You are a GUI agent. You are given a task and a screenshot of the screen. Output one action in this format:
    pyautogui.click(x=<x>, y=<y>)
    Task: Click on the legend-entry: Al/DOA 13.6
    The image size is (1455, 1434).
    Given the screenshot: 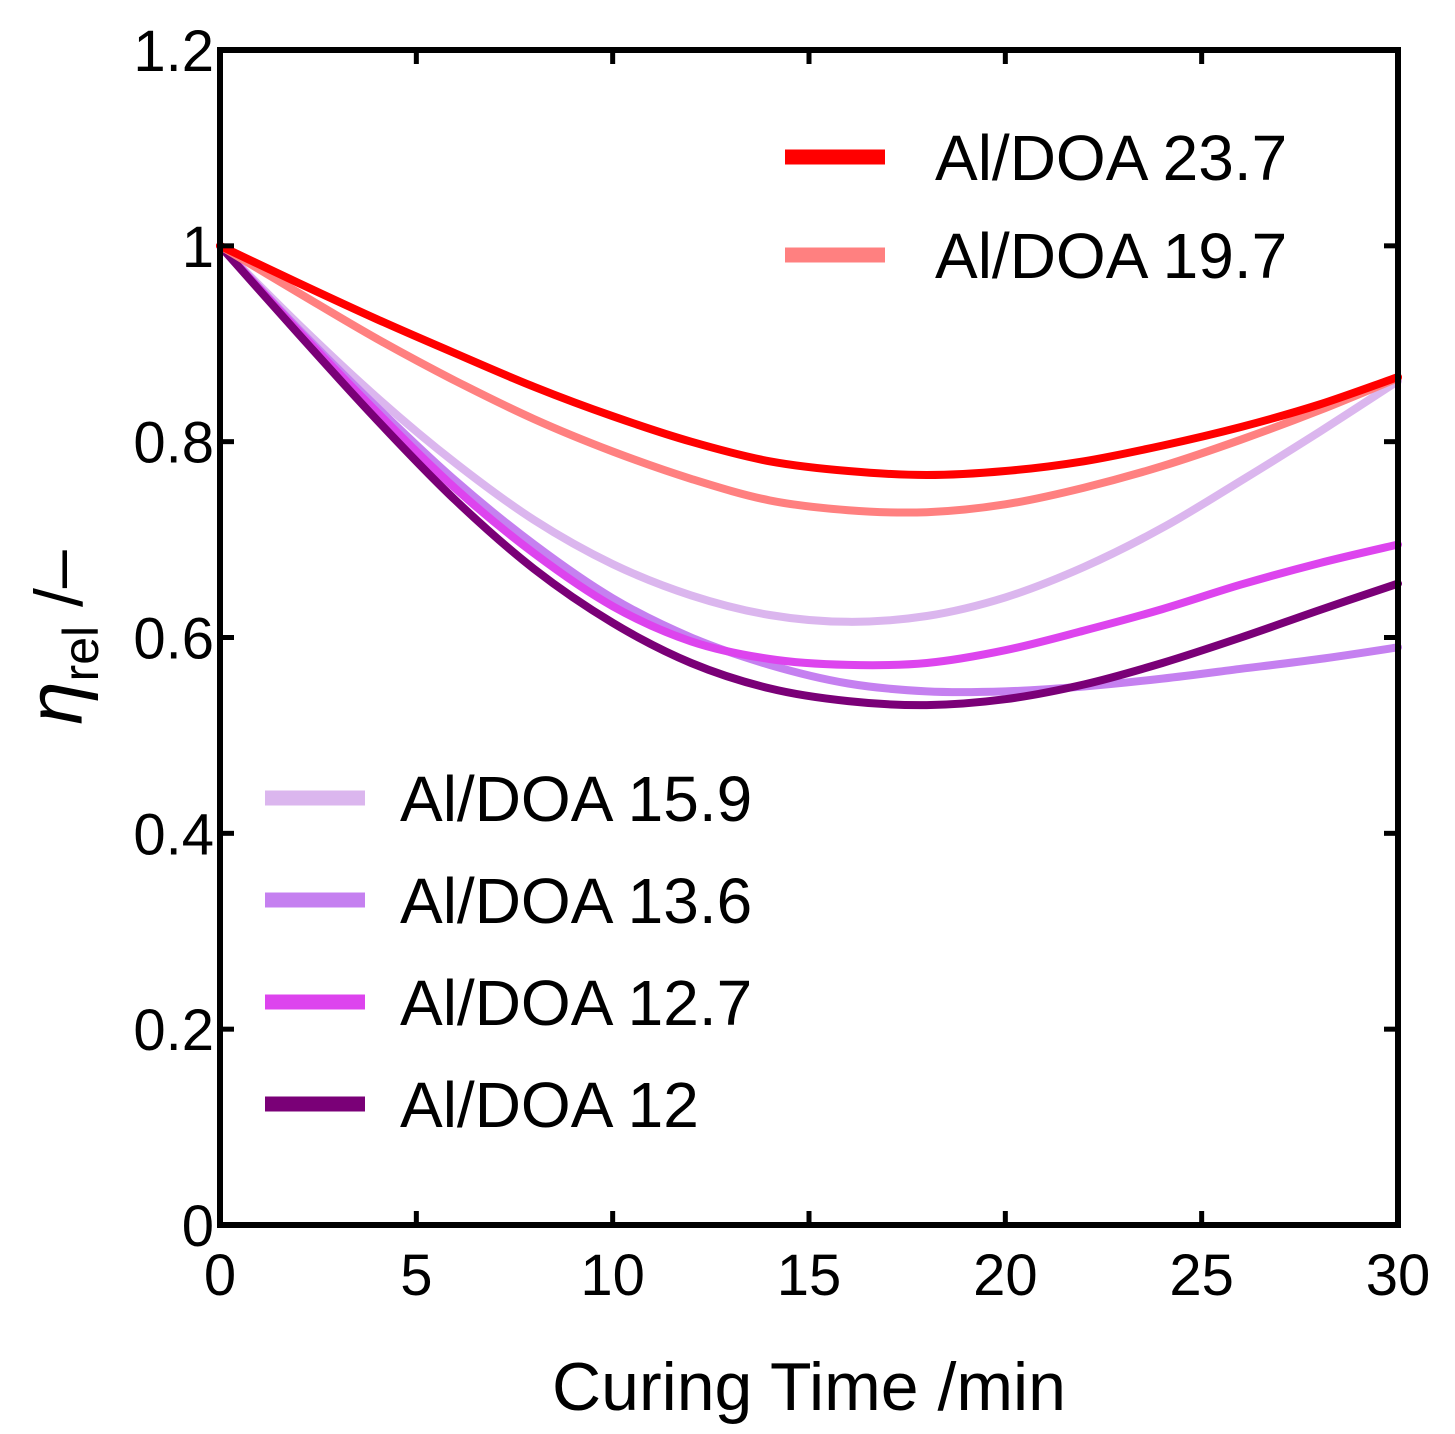 What is the action you would take?
    pyautogui.click(x=508, y=901)
    